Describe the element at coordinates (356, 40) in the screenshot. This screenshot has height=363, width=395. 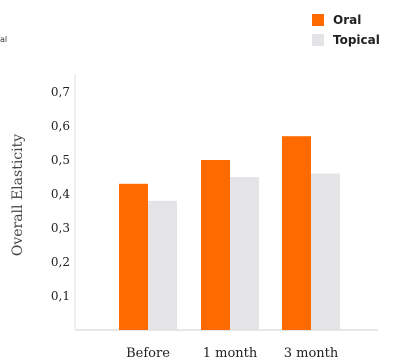
I see `legend-label-topical: Topical` at that location.